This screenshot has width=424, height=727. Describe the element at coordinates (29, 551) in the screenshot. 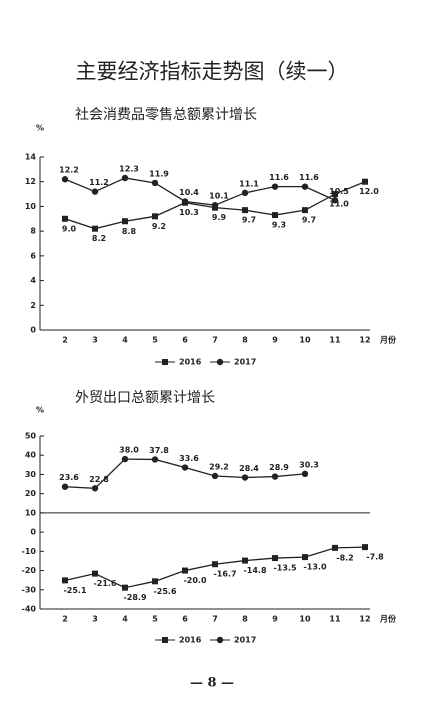

I see `y-tick-label: -10` at that location.